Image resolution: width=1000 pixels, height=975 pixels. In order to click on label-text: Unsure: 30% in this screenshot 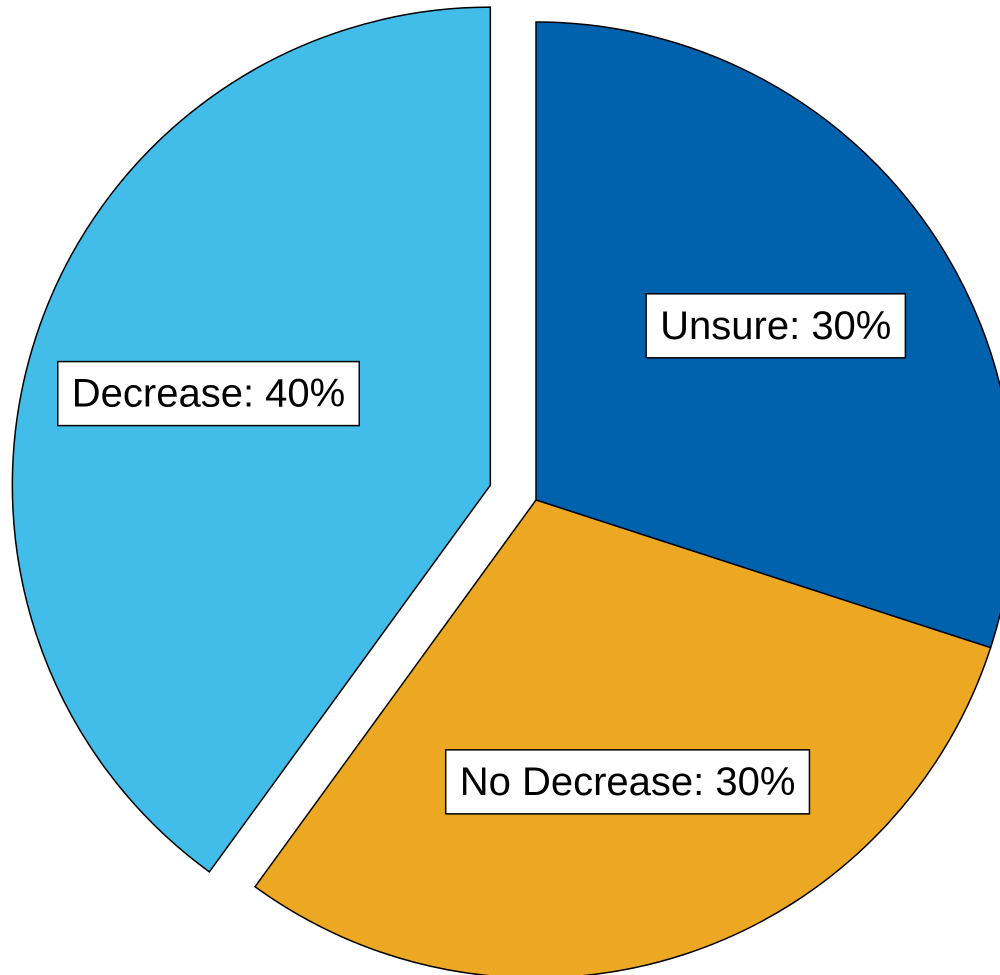, I will do `click(775, 326)`.